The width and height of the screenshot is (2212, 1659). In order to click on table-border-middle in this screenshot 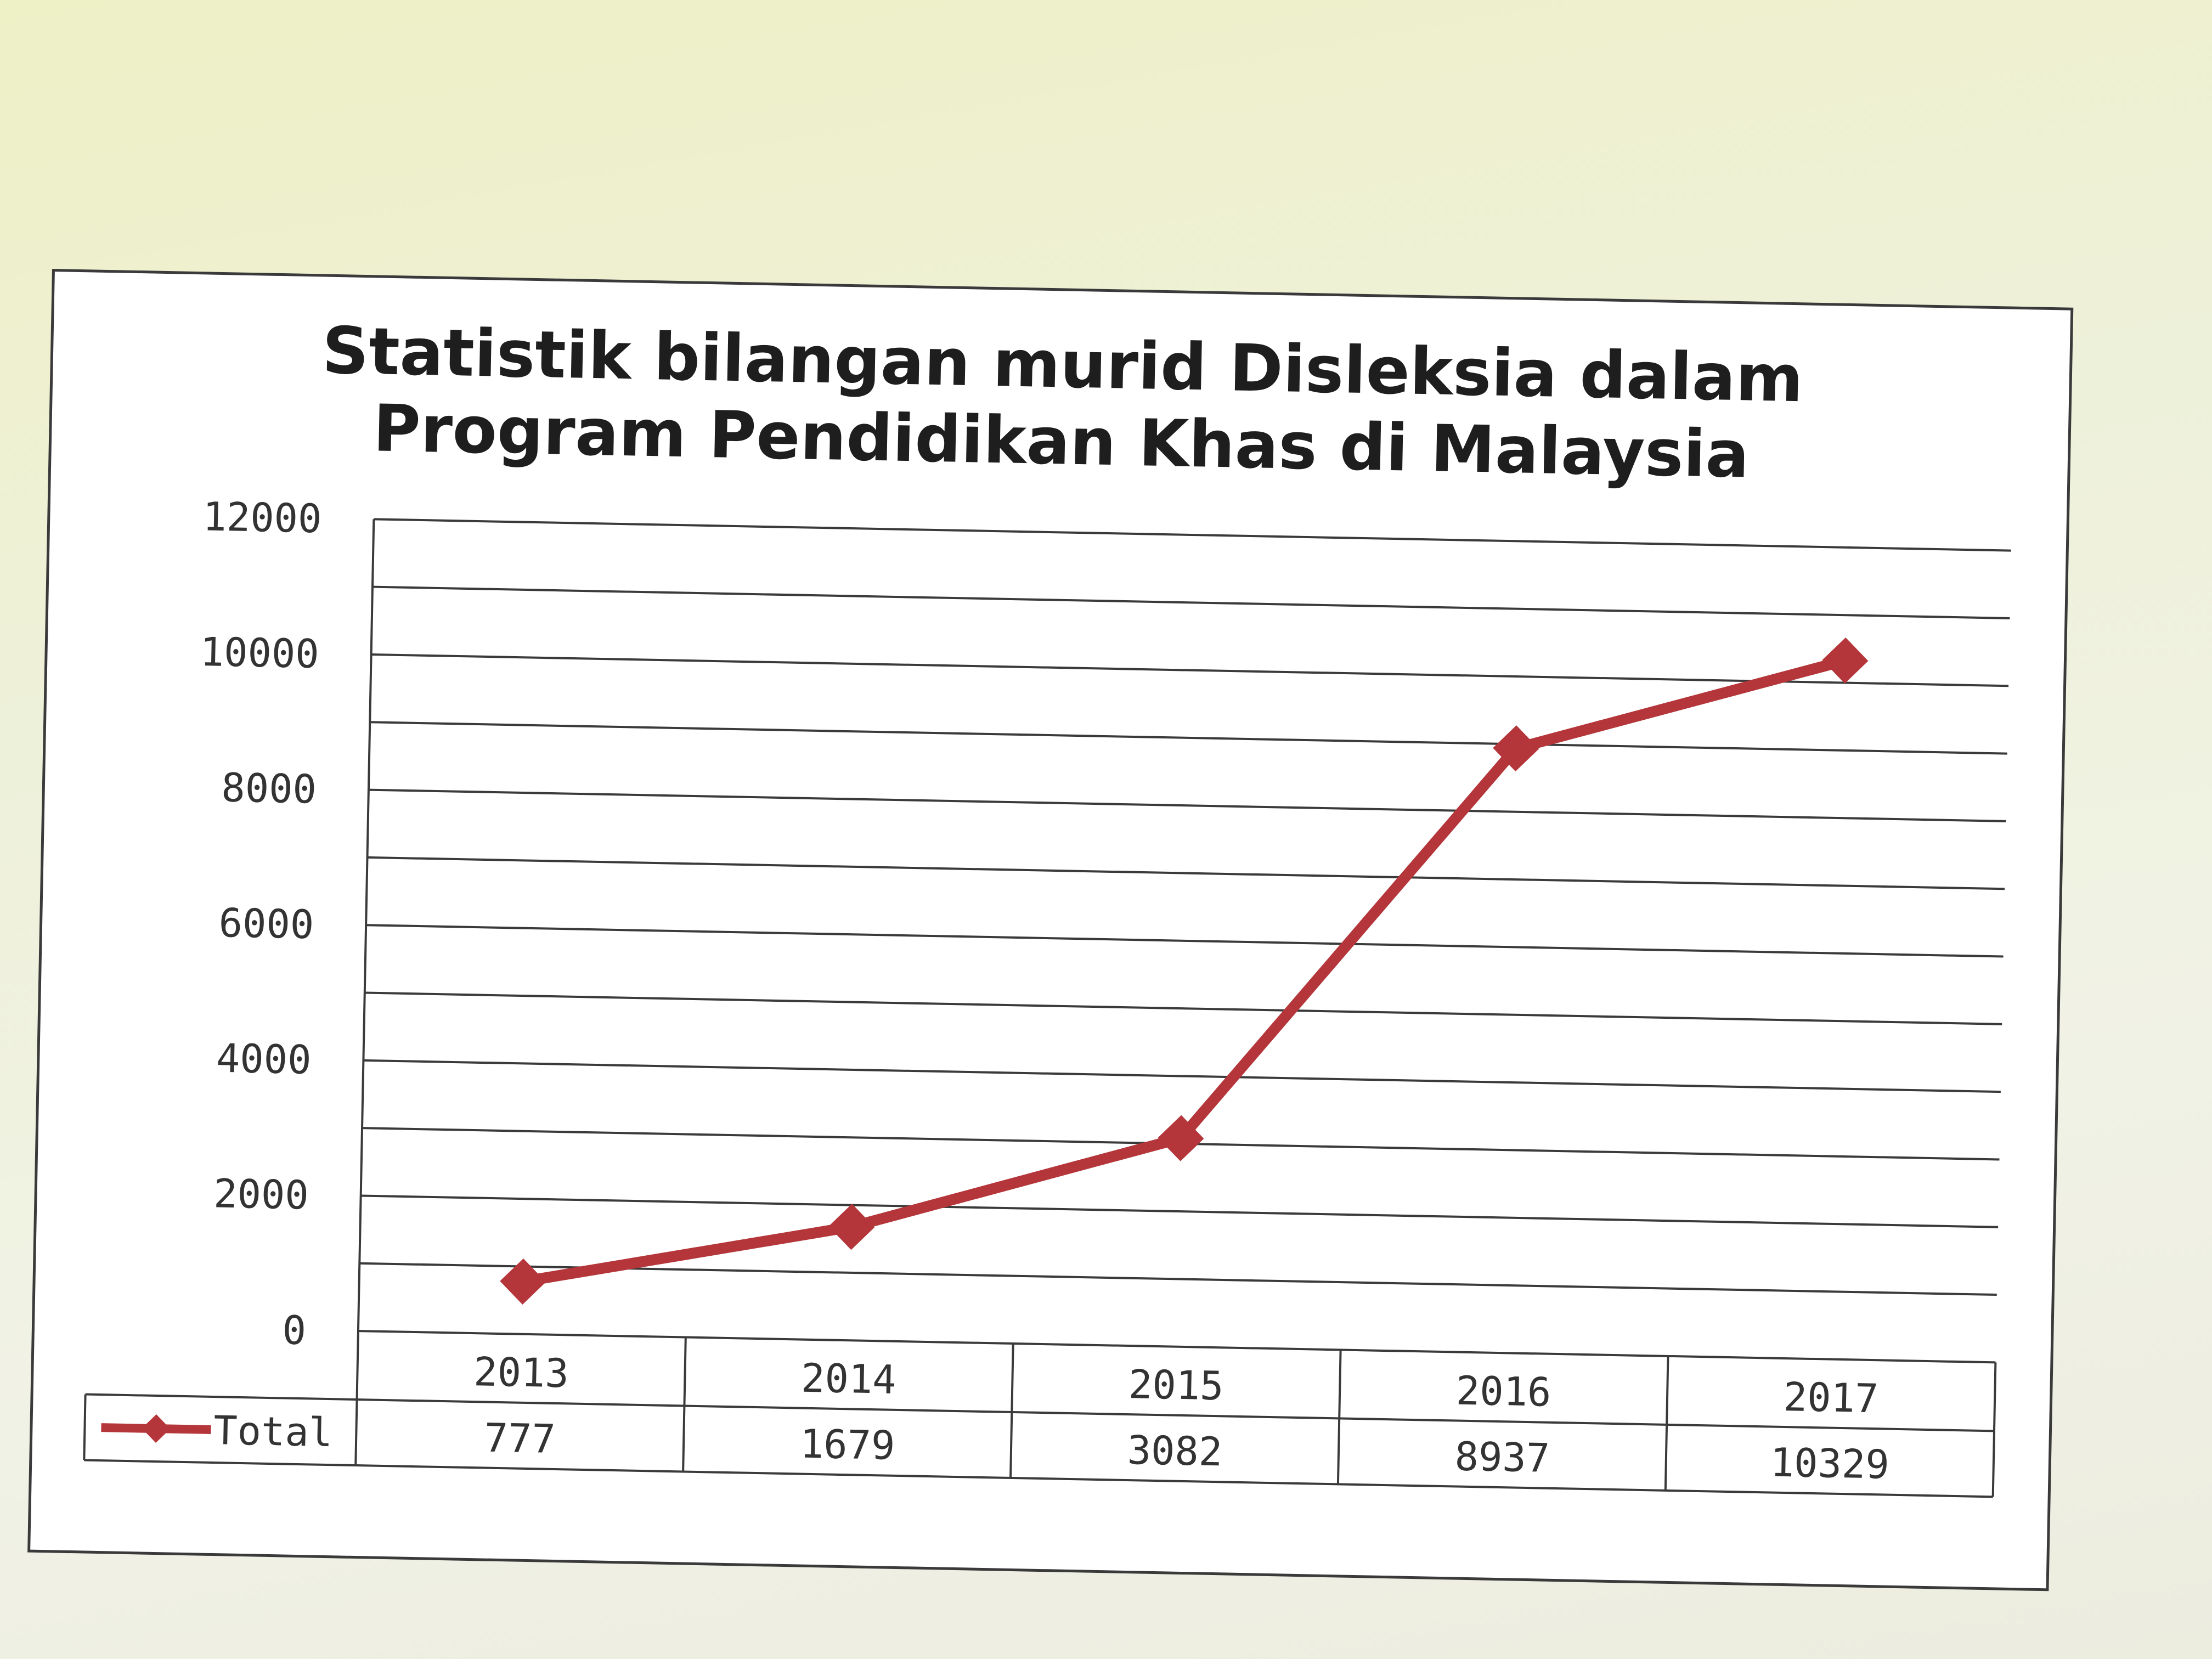, I will do `click(1040, 1413)`.